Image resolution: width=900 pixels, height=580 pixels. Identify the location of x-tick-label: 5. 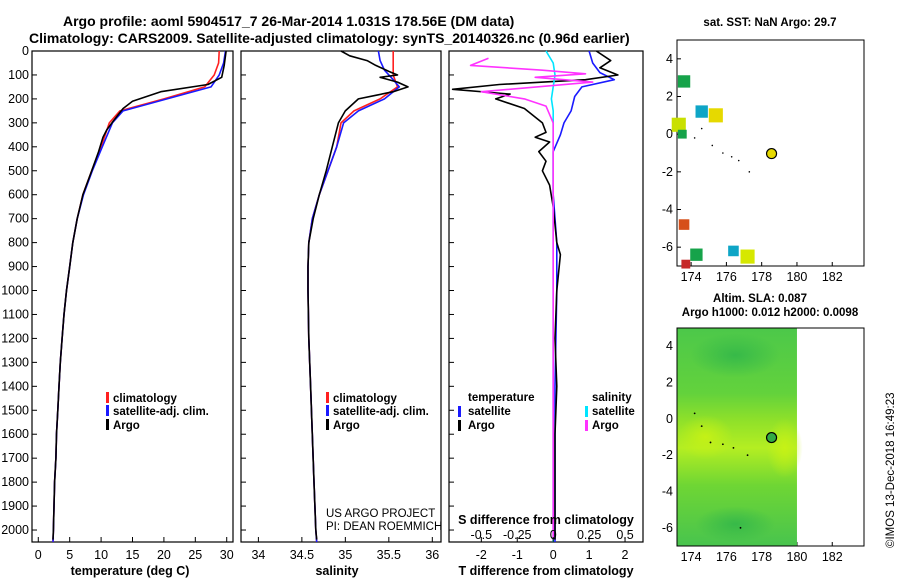
(69, 555).